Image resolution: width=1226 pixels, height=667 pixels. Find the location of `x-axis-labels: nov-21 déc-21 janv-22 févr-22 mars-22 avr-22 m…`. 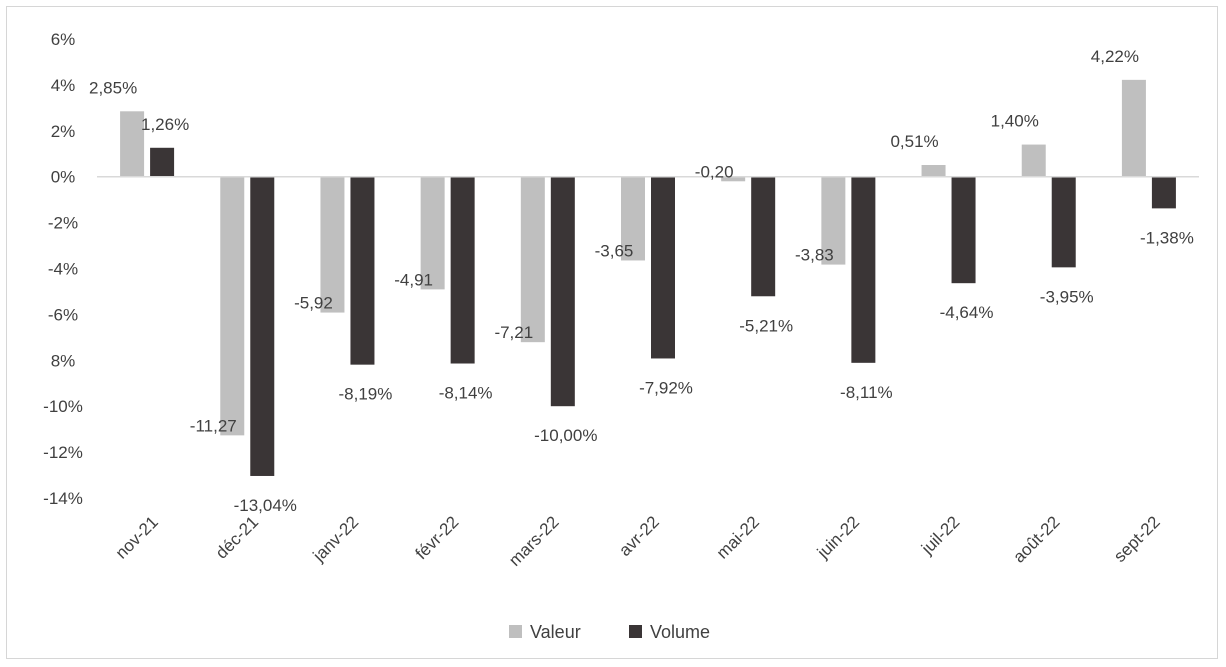

x-axis-labels: nov-21 déc-21 janv-22 févr-22 mars-22 avr-22 m… is located at coordinates (638, 541).